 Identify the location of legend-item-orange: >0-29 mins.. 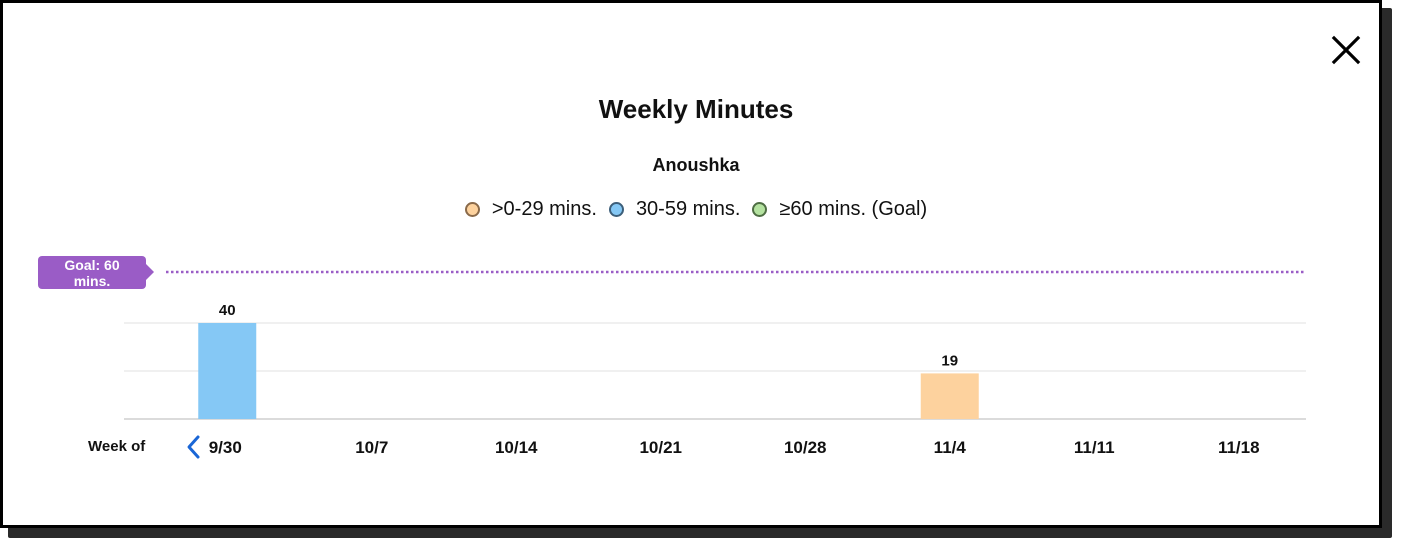
(530, 209).